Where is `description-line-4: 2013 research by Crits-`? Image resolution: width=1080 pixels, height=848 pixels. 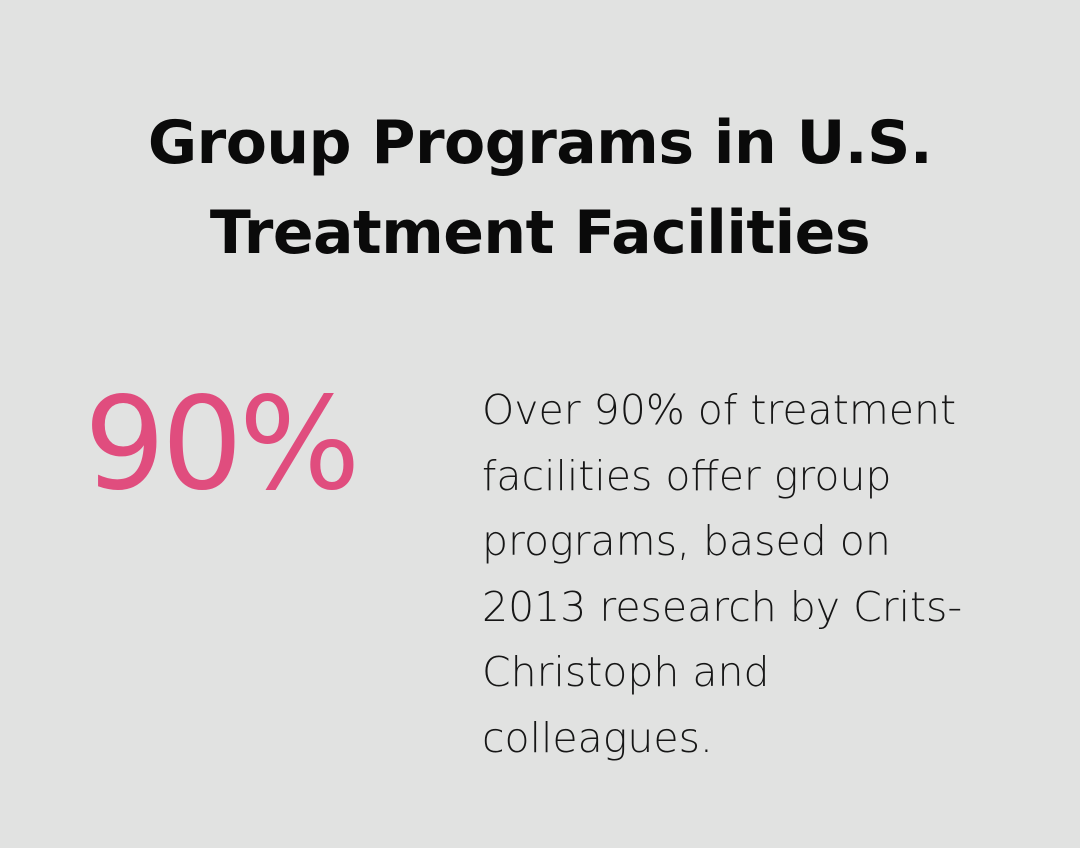
description-line-4: 2013 research by Crits- is located at coordinates (722, 606).